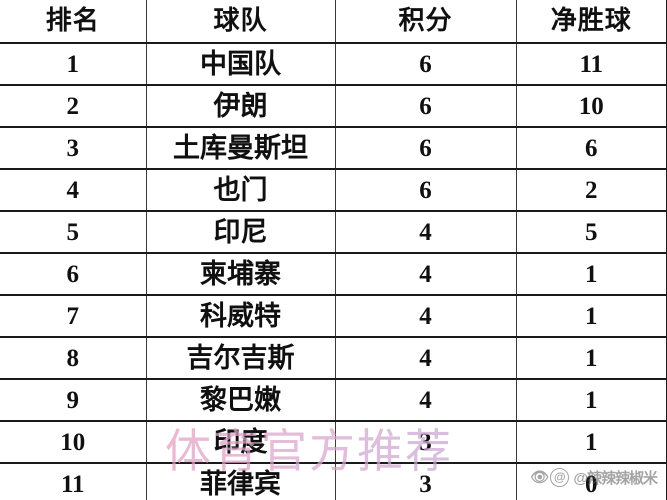 The height and width of the screenshot is (500, 667). What do you see at coordinates (241, 106) in the screenshot?
I see `cell-team: 伊朗` at bounding box center [241, 106].